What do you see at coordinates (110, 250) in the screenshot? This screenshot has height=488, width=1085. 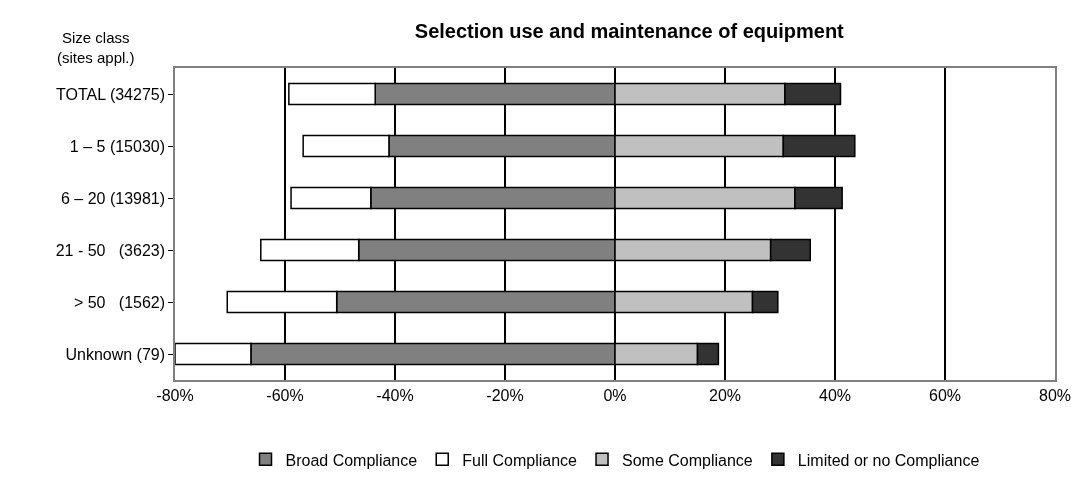 I see `y-tick-label: 21 - 50 (3623)` at bounding box center [110, 250].